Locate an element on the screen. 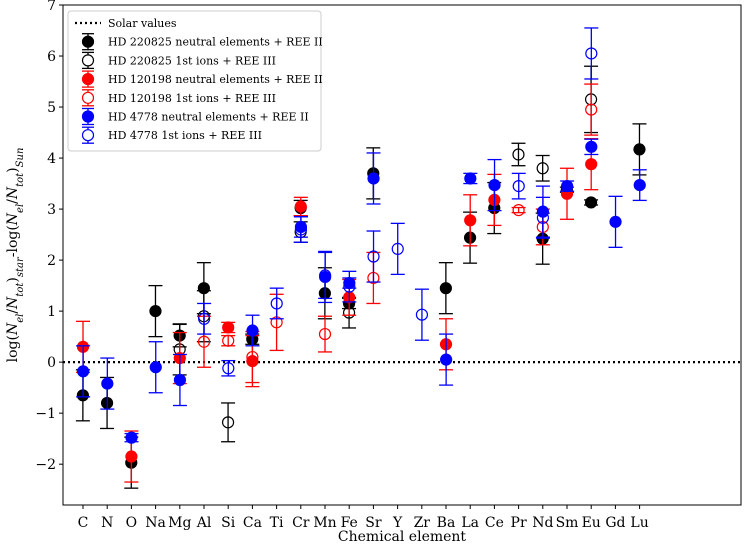  x-tick-label: Y is located at coordinates (397, 523).